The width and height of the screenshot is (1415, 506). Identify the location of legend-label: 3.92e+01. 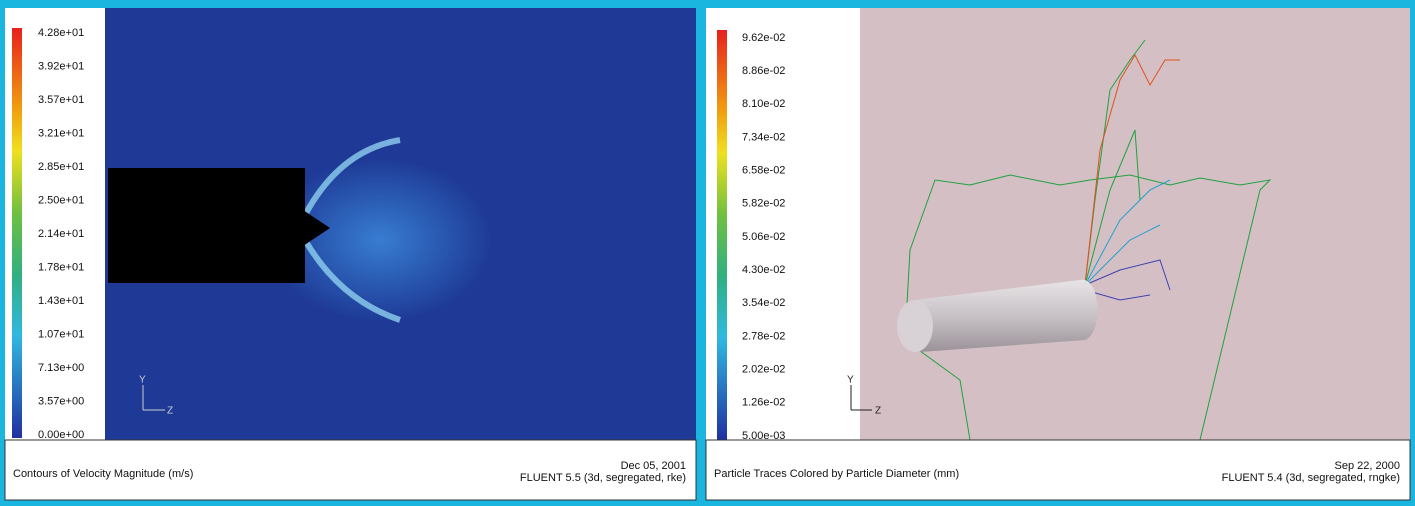
(61, 66).